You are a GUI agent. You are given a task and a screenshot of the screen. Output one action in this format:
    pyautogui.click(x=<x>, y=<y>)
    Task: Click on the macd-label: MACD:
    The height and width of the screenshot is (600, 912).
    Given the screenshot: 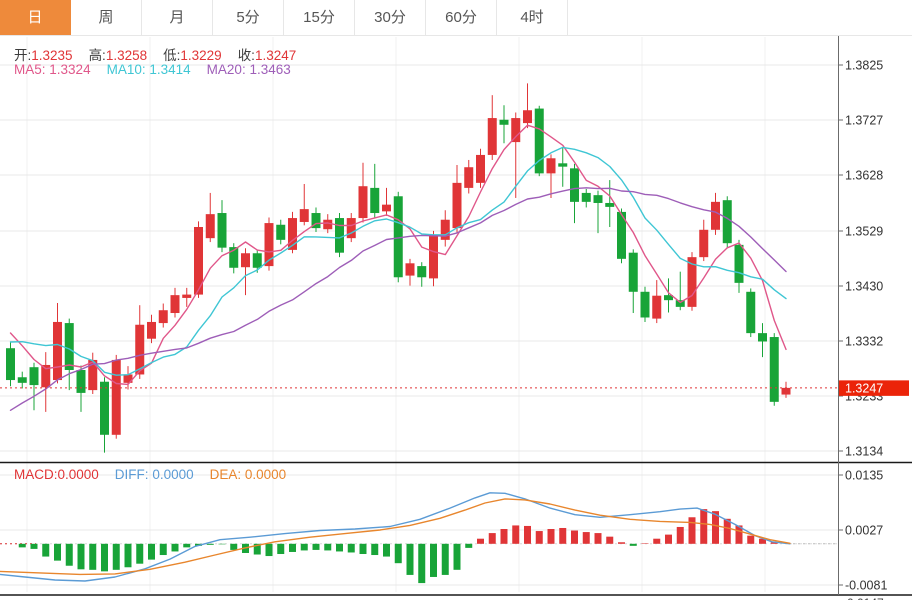 What is the action you would take?
    pyautogui.click(x=36, y=474)
    